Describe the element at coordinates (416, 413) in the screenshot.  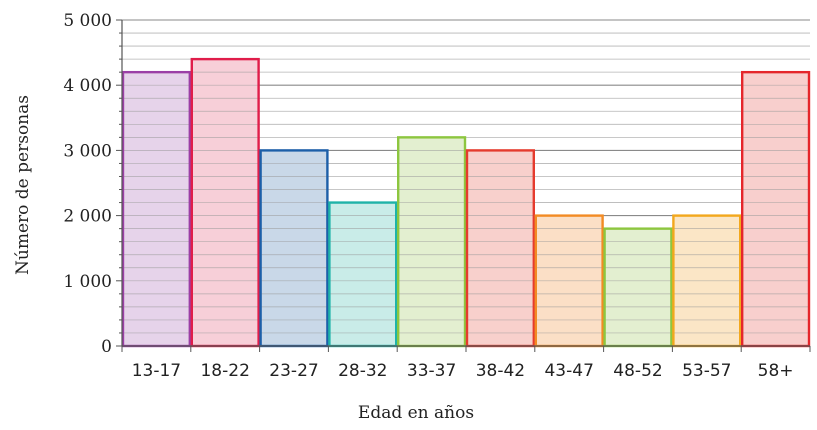
I see `x-axis-title: Edad en años` at that location.